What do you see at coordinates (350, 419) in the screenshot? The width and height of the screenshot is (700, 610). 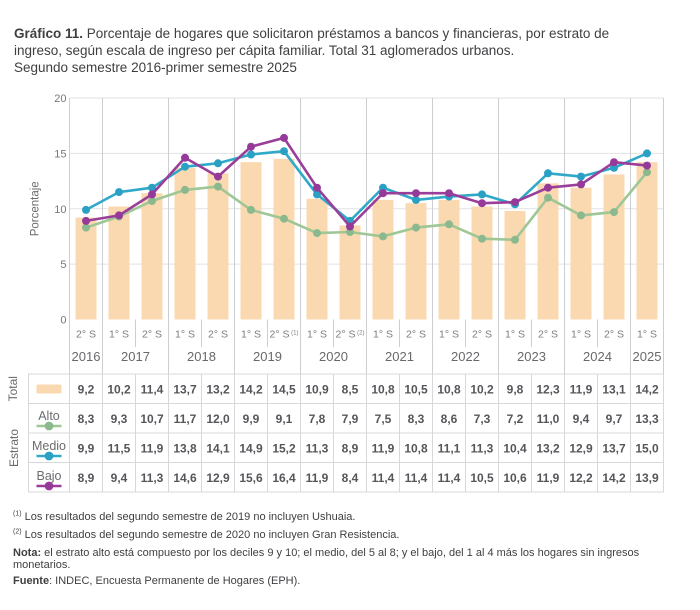 I see `svg-text: 7,9` at bounding box center [350, 419].